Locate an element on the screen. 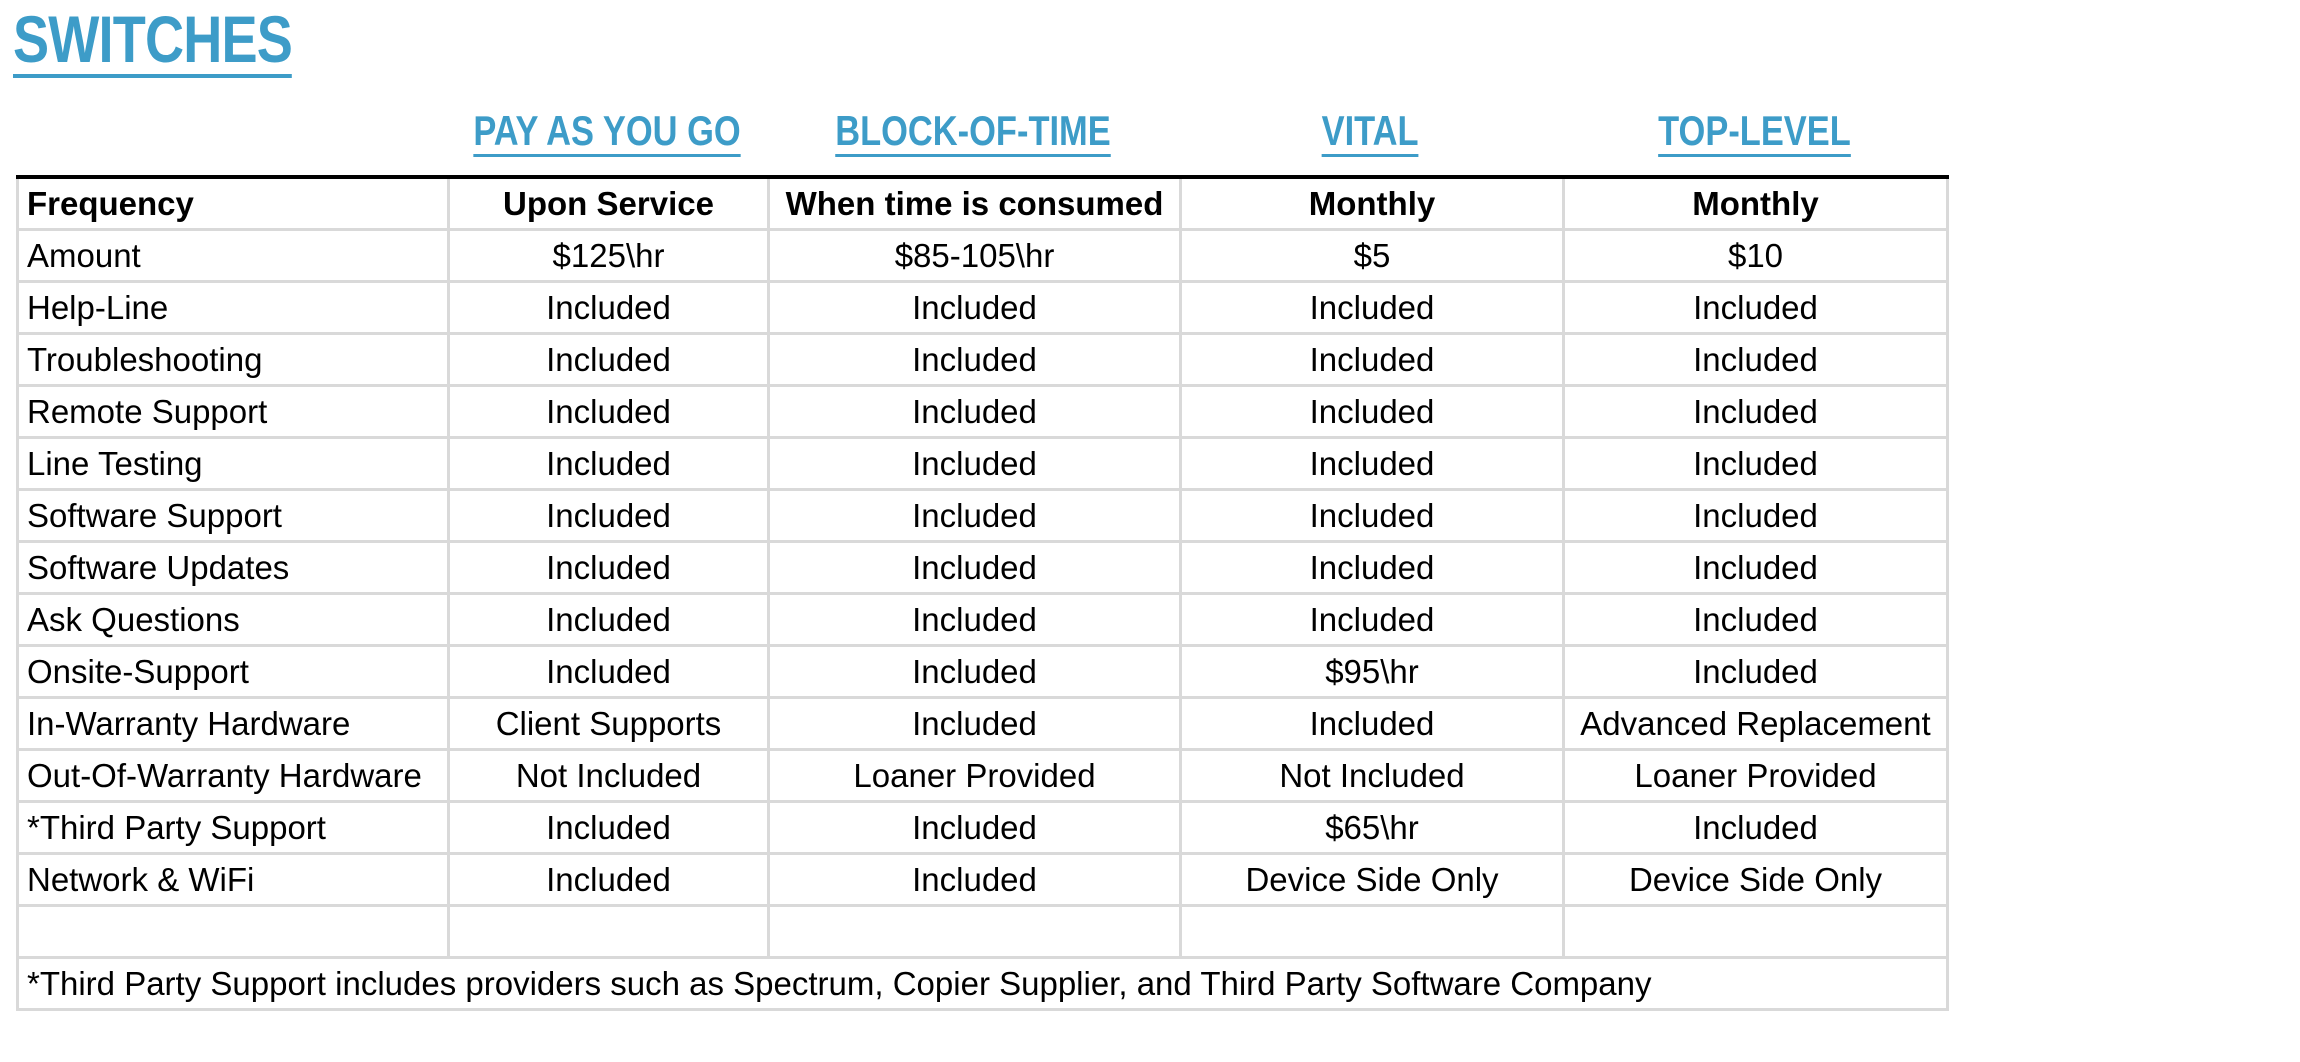 This screenshot has height=1062, width=2300. plan-header-top-level: TOP-LEVEL is located at coordinates (1754, 135).